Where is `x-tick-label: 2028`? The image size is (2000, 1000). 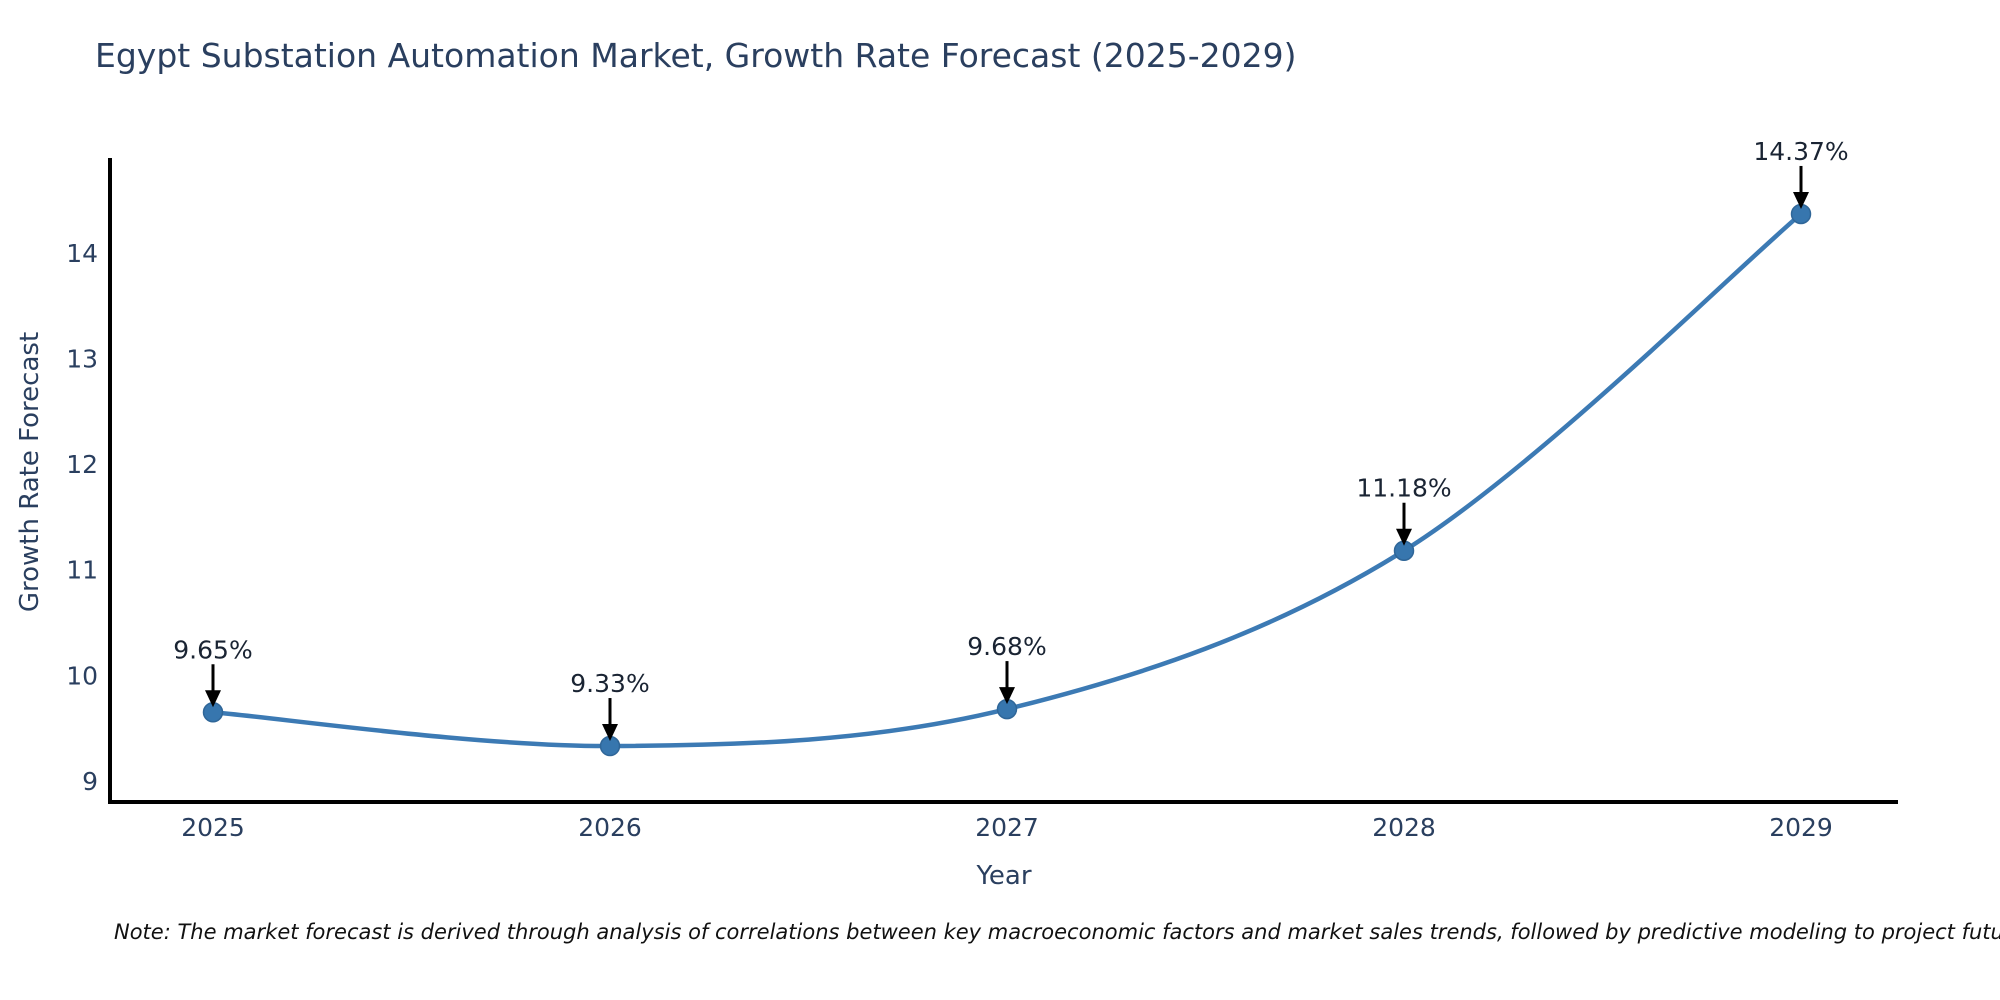 x-tick-label: 2028 is located at coordinates (1404, 827).